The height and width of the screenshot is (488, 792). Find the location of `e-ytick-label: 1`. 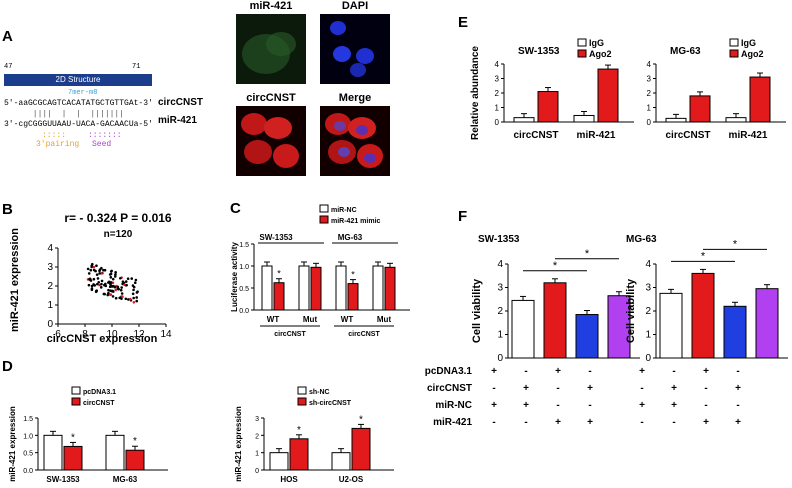

e-ytick-label: 1 is located at coordinates (649, 108).